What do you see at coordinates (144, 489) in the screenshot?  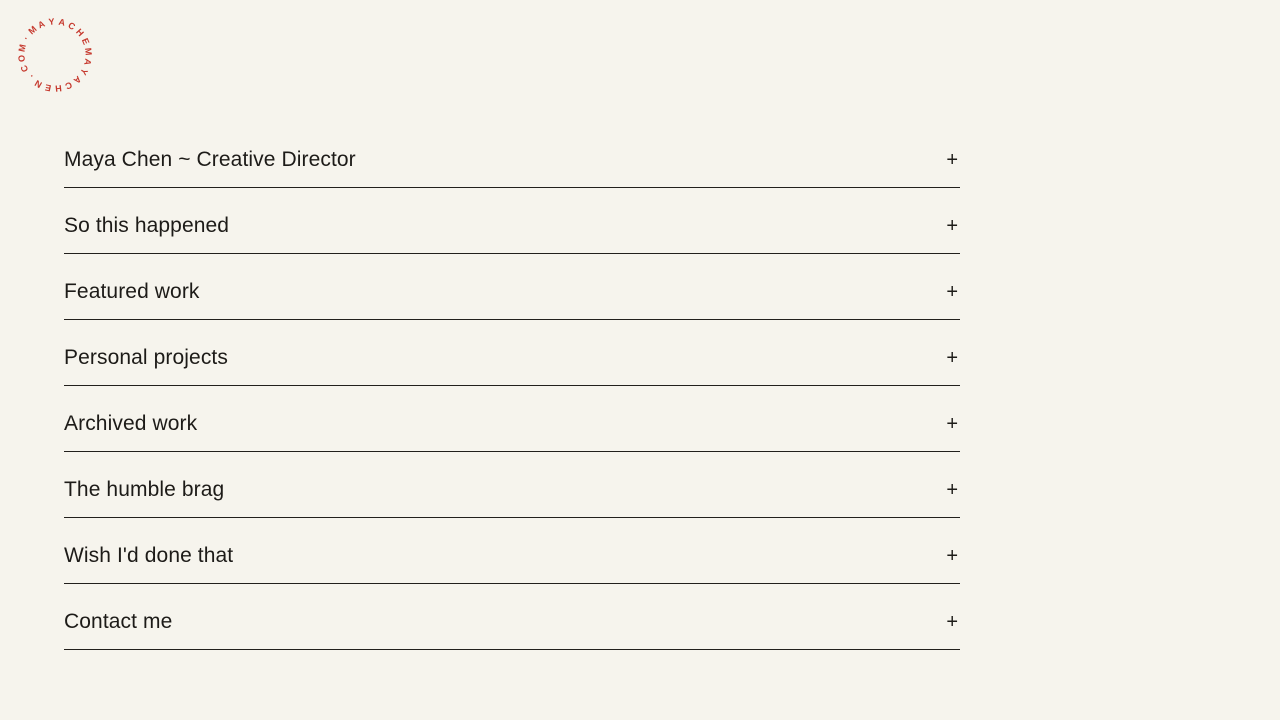 I see `accordion-item-label: The humble brag` at bounding box center [144, 489].